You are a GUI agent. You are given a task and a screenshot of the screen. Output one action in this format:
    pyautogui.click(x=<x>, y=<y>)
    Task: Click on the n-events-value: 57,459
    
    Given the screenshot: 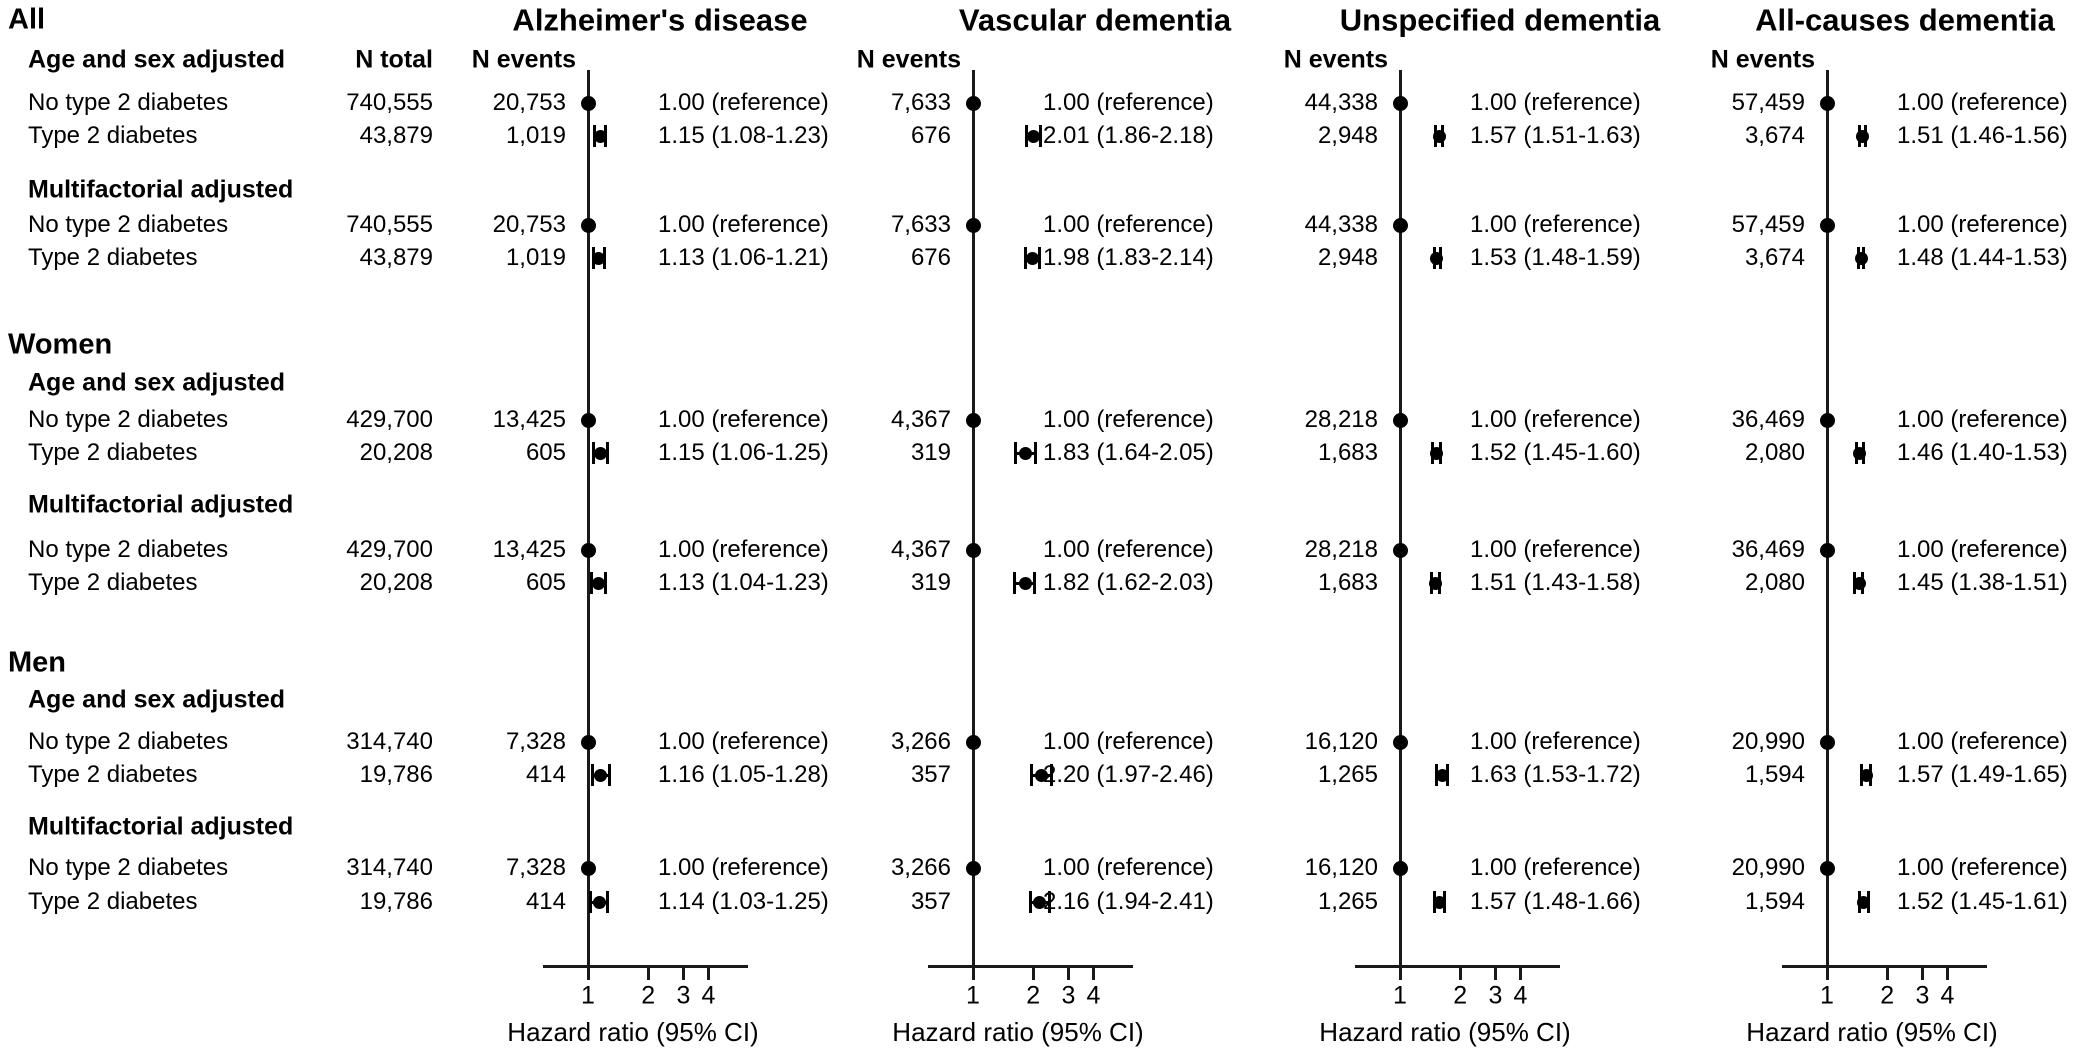 What is the action you would take?
    pyautogui.click(x=1768, y=224)
    